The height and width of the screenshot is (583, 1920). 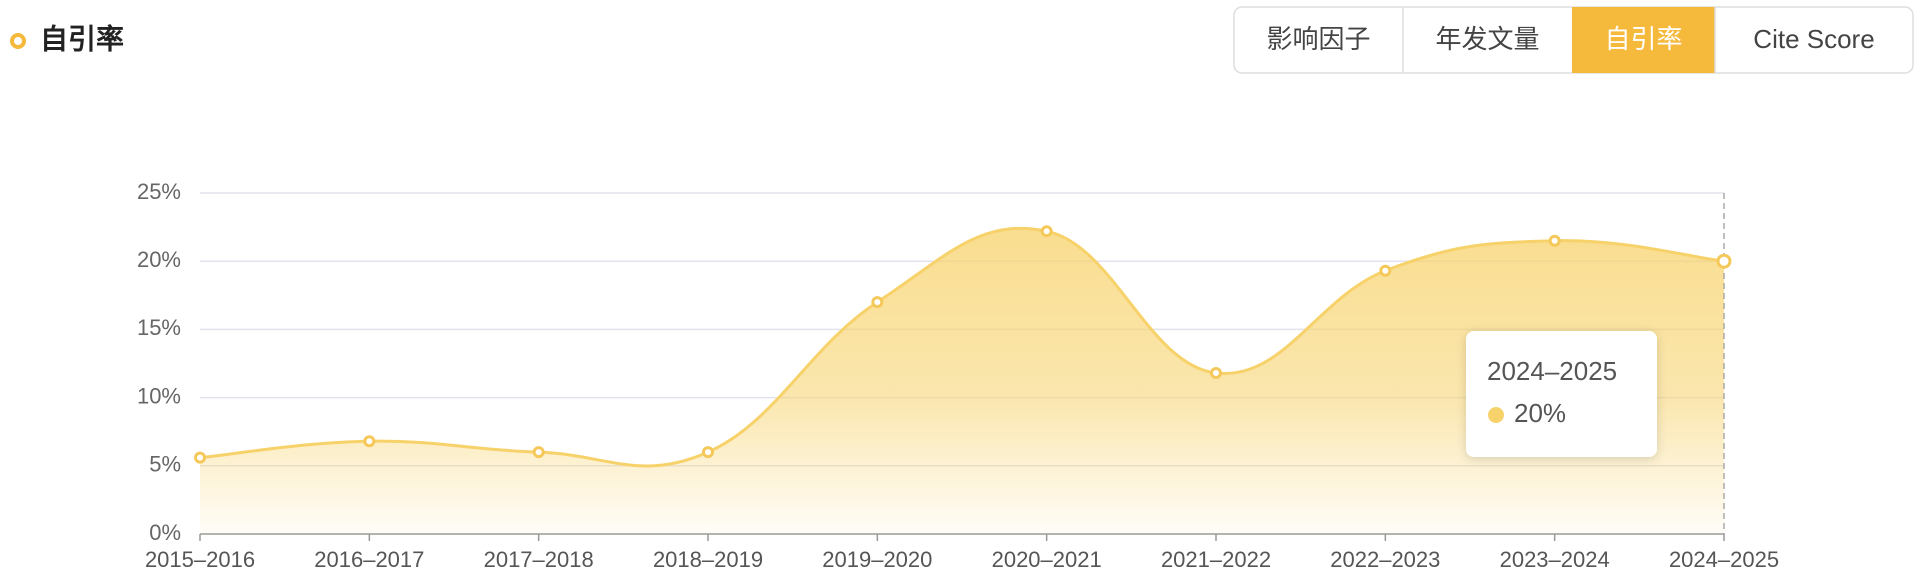 What do you see at coordinates (165, 464) in the screenshot?
I see `y-tick-label: 5%` at bounding box center [165, 464].